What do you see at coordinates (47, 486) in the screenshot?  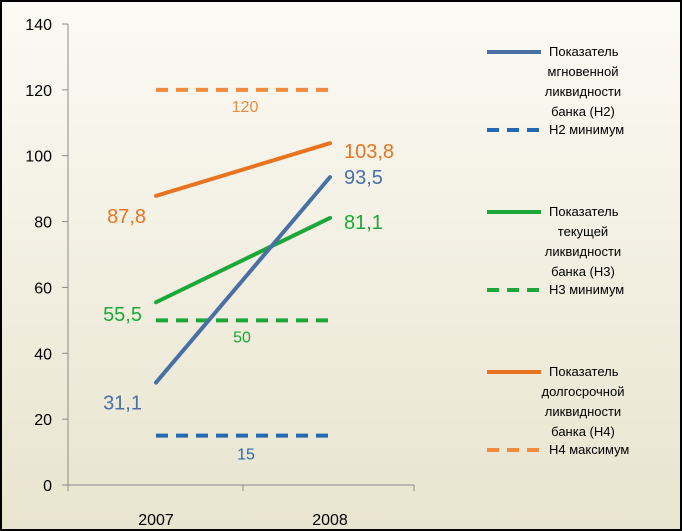 I see `y-tick-label: 0` at bounding box center [47, 486].